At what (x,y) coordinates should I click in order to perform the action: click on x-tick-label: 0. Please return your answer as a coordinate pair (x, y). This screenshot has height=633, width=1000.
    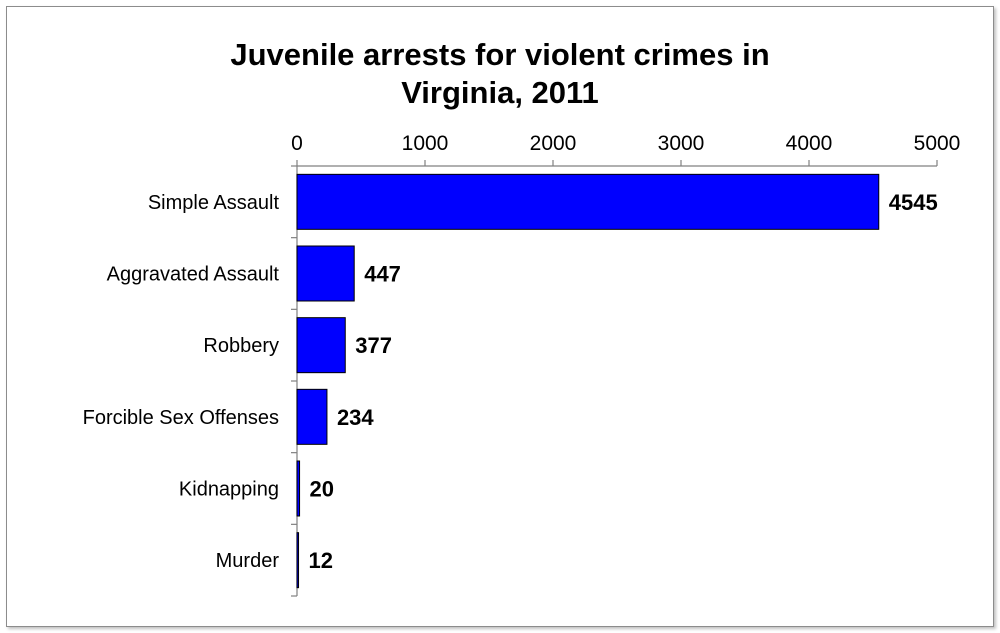
    Looking at the image, I should click on (297, 143).